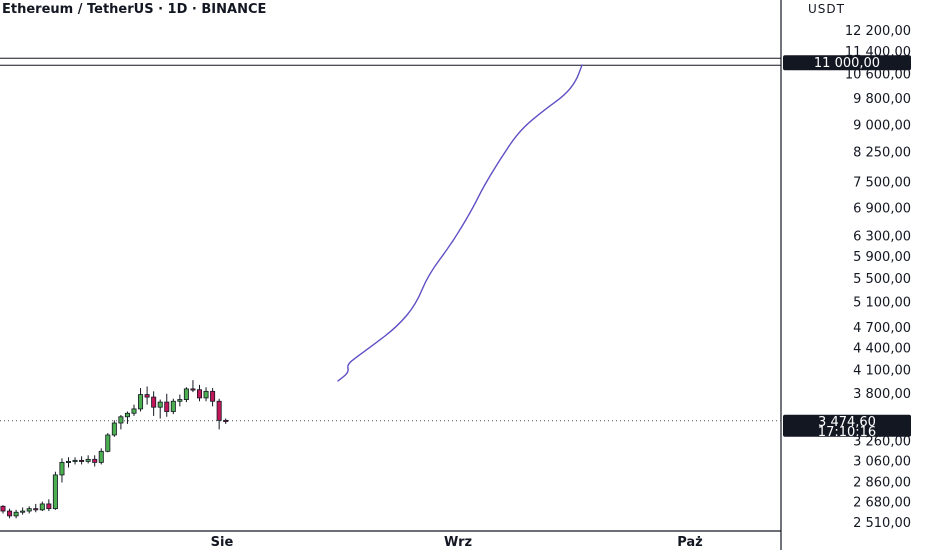 The height and width of the screenshot is (550, 932). What do you see at coordinates (847, 422) in the screenshot?
I see `last-price-value: 3 474,60` at bounding box center [847, 422].